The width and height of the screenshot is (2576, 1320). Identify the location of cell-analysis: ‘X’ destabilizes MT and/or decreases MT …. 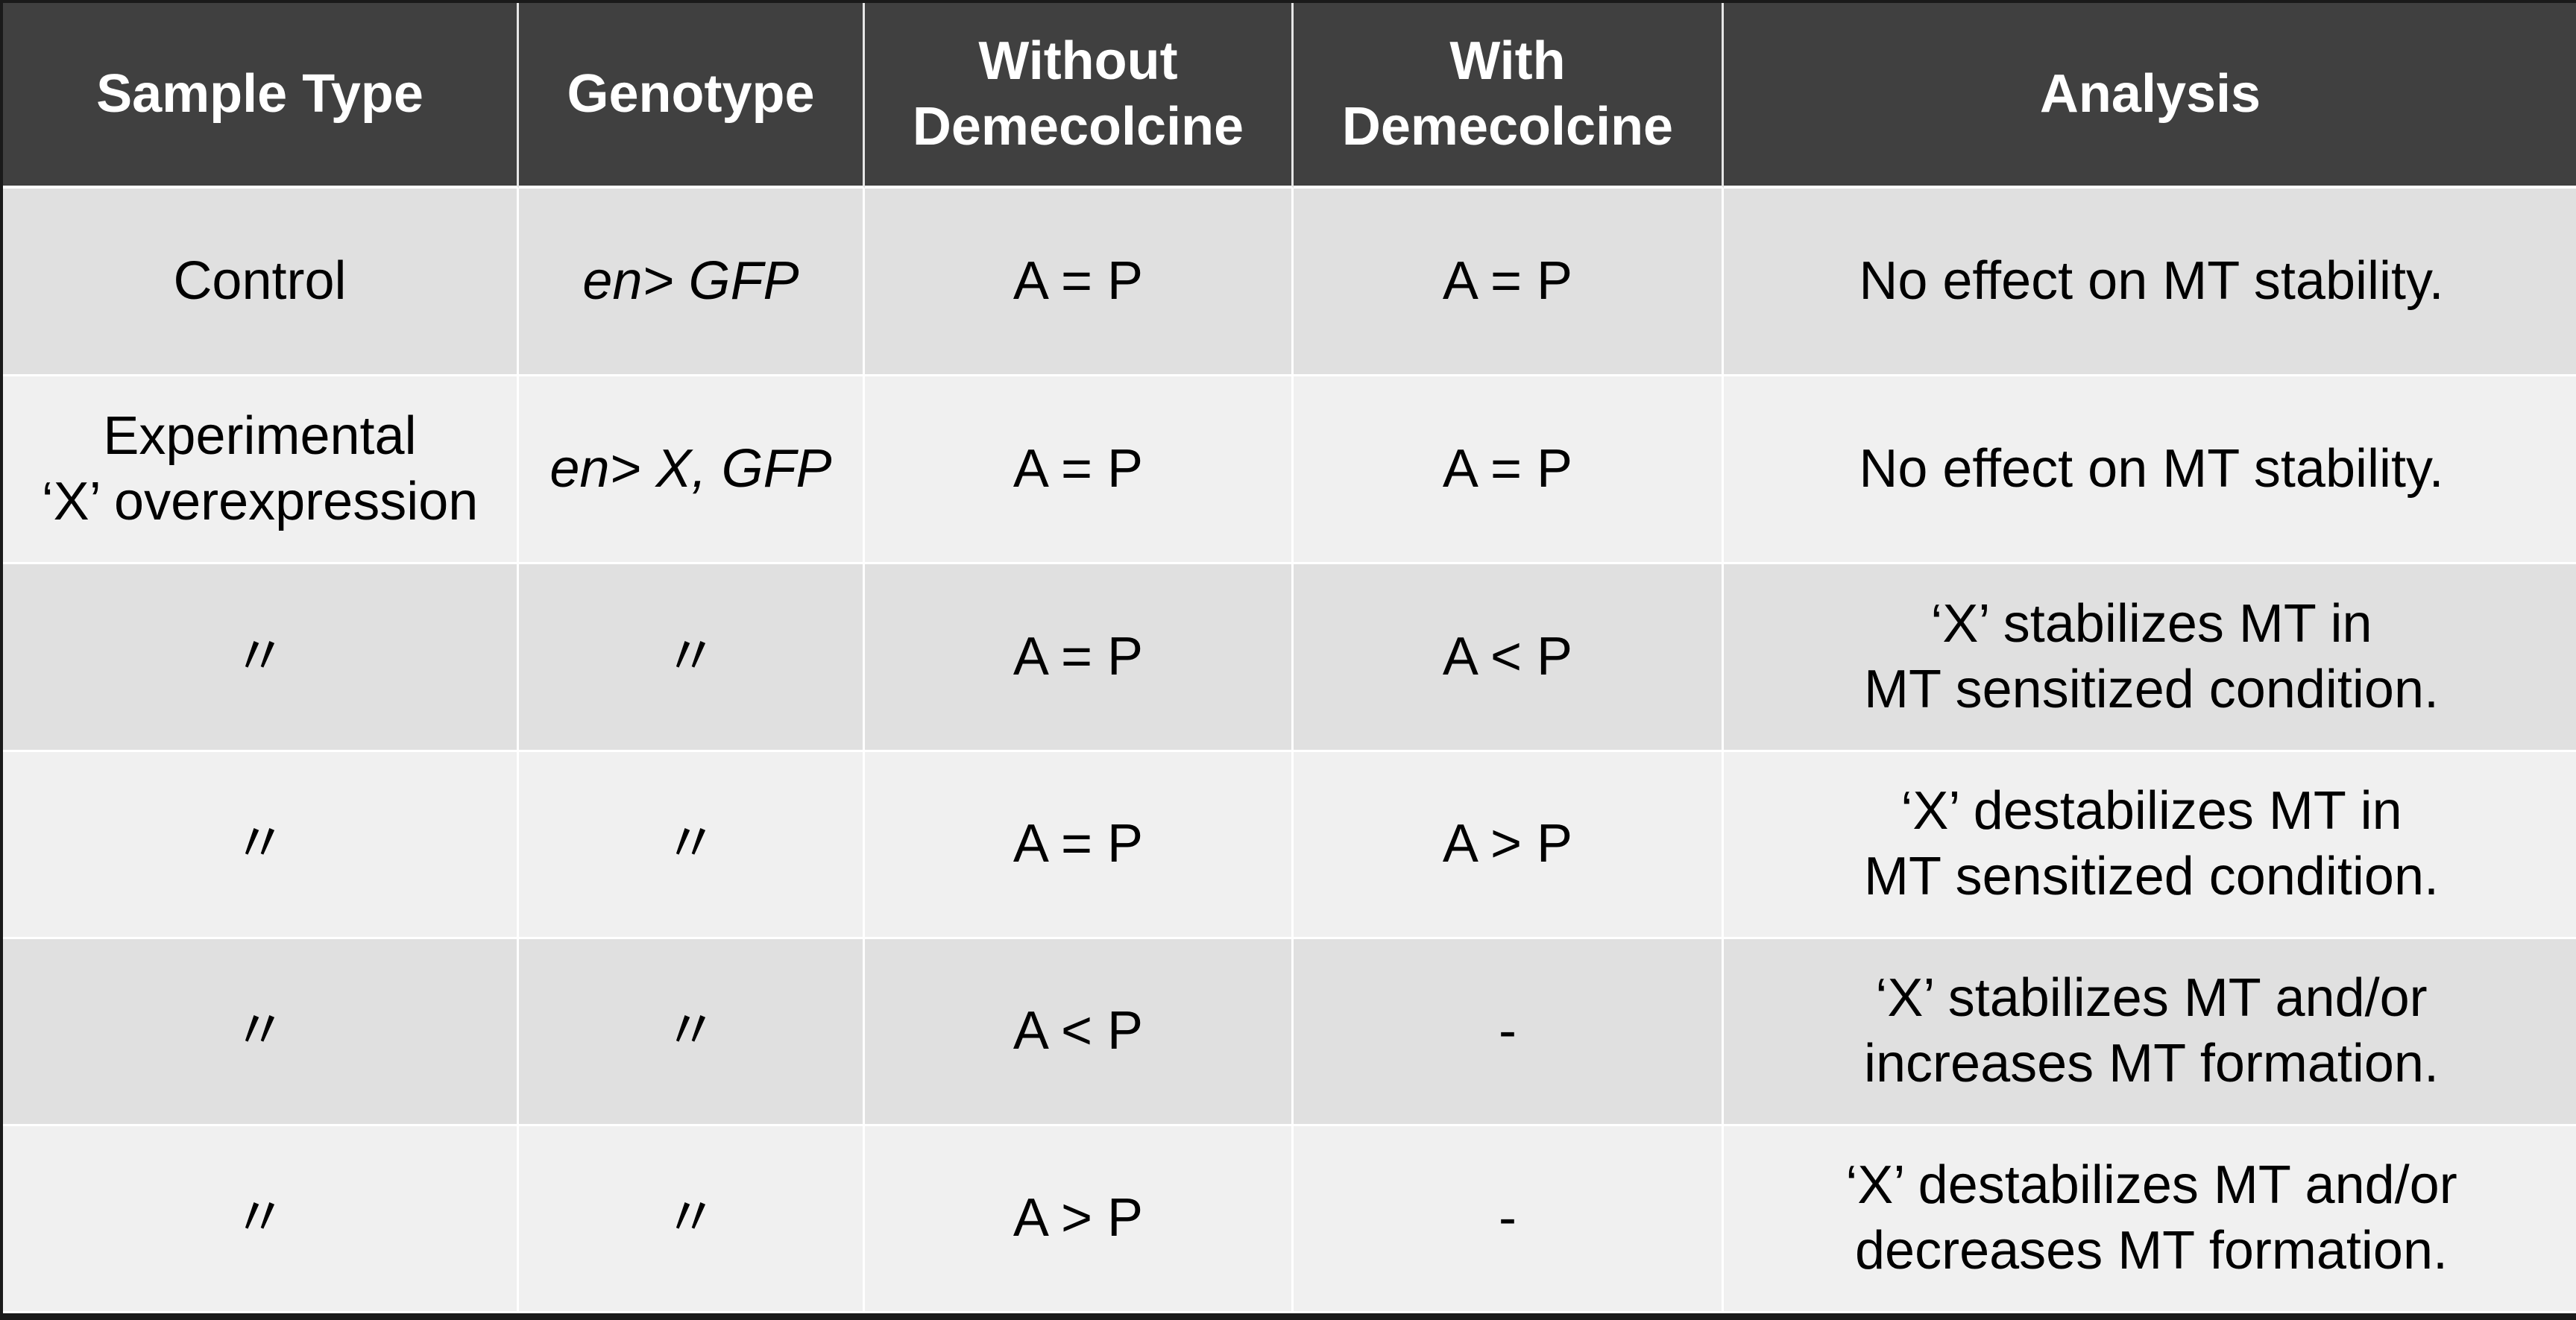
(2150, 1219).